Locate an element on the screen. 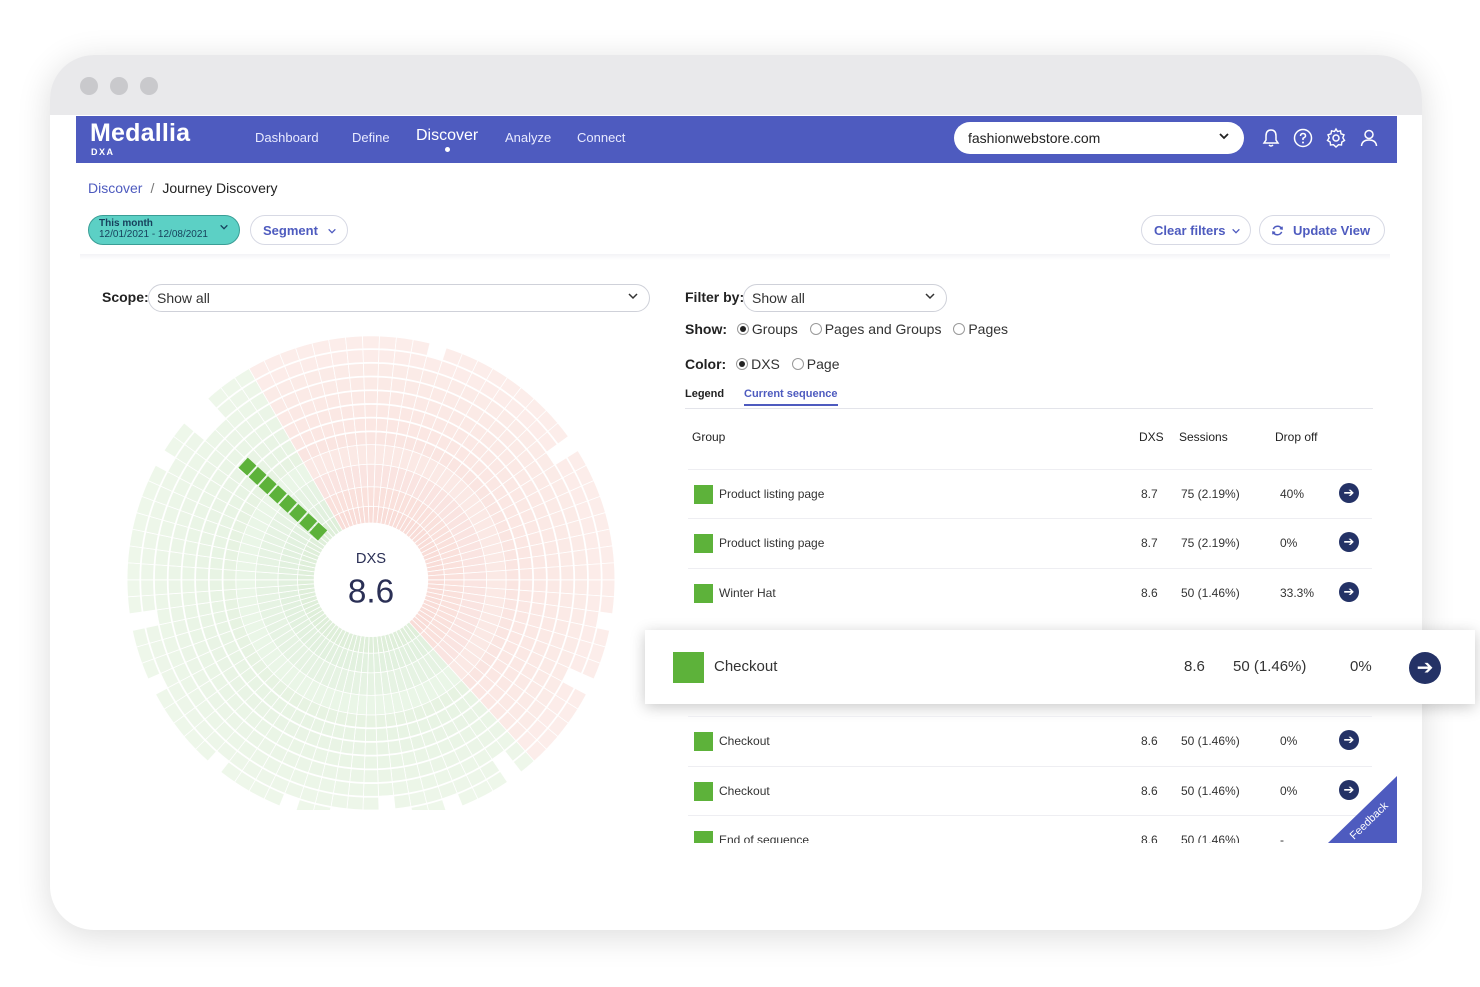 The width and height of the screenshot is (1480, 987). help-icon is located at coordinates (1303, 140).